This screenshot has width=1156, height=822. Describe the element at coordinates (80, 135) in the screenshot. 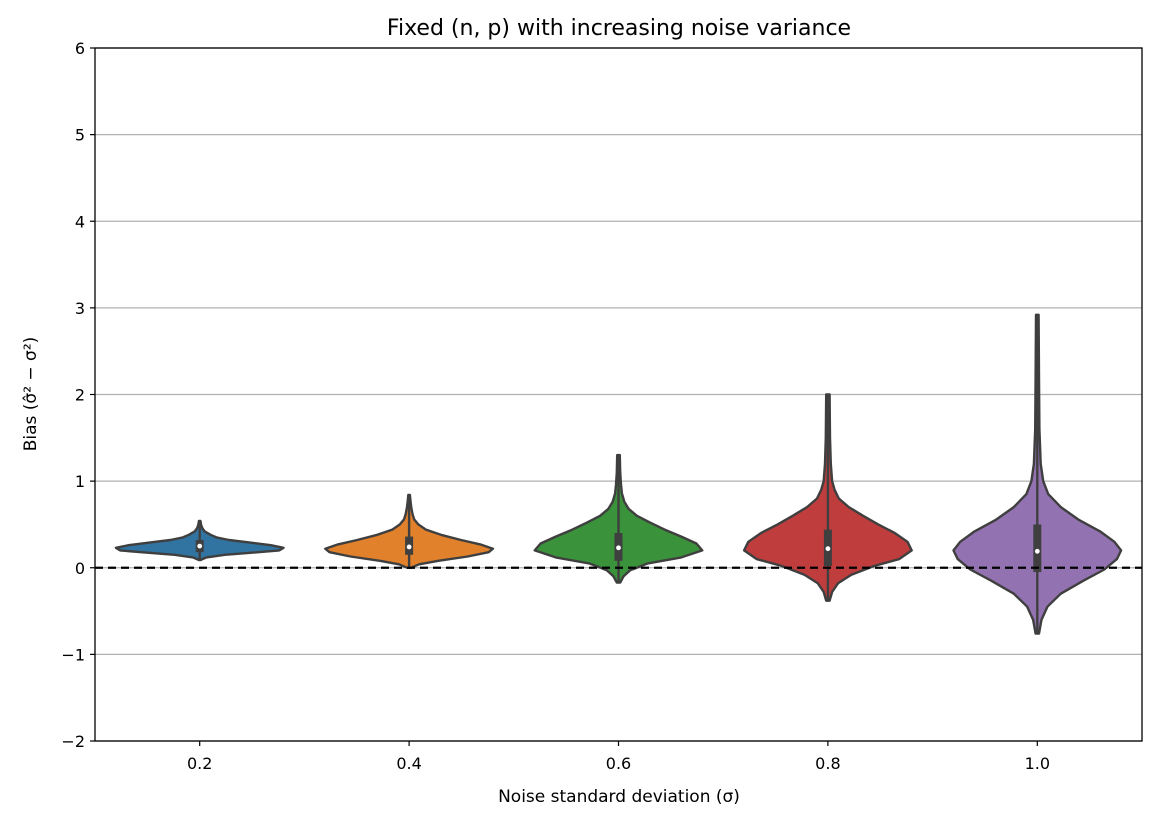

I see `y-tick-label: 5` at that location.